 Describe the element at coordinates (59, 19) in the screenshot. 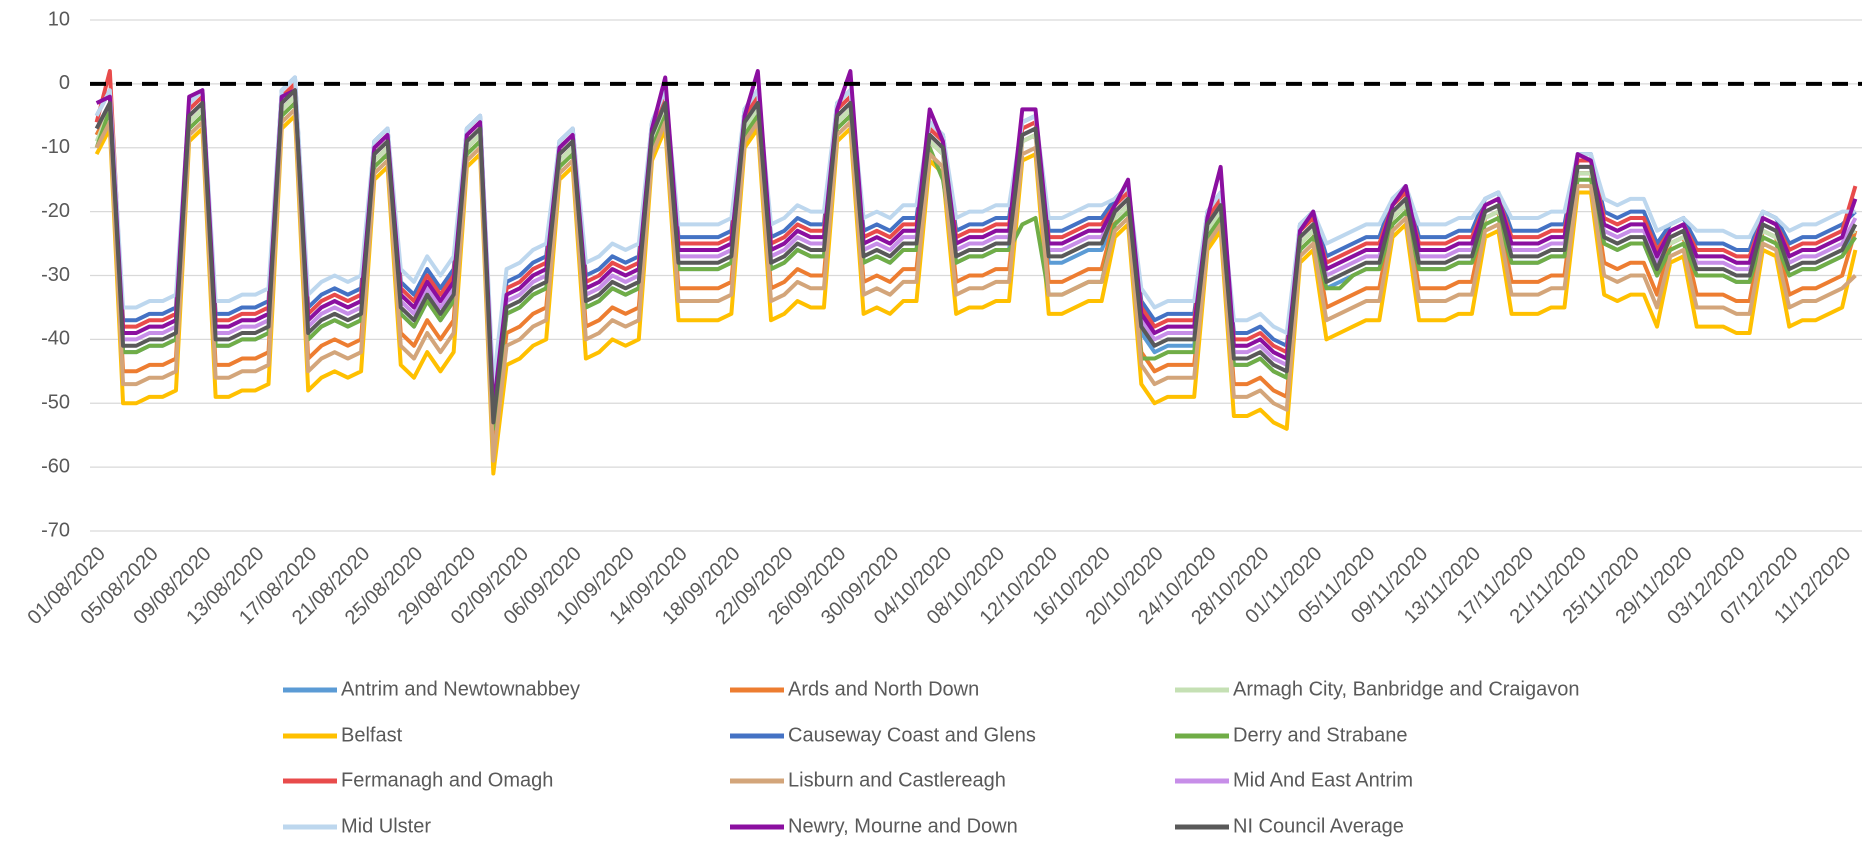

I see `y-tick-label: 10` at that location.